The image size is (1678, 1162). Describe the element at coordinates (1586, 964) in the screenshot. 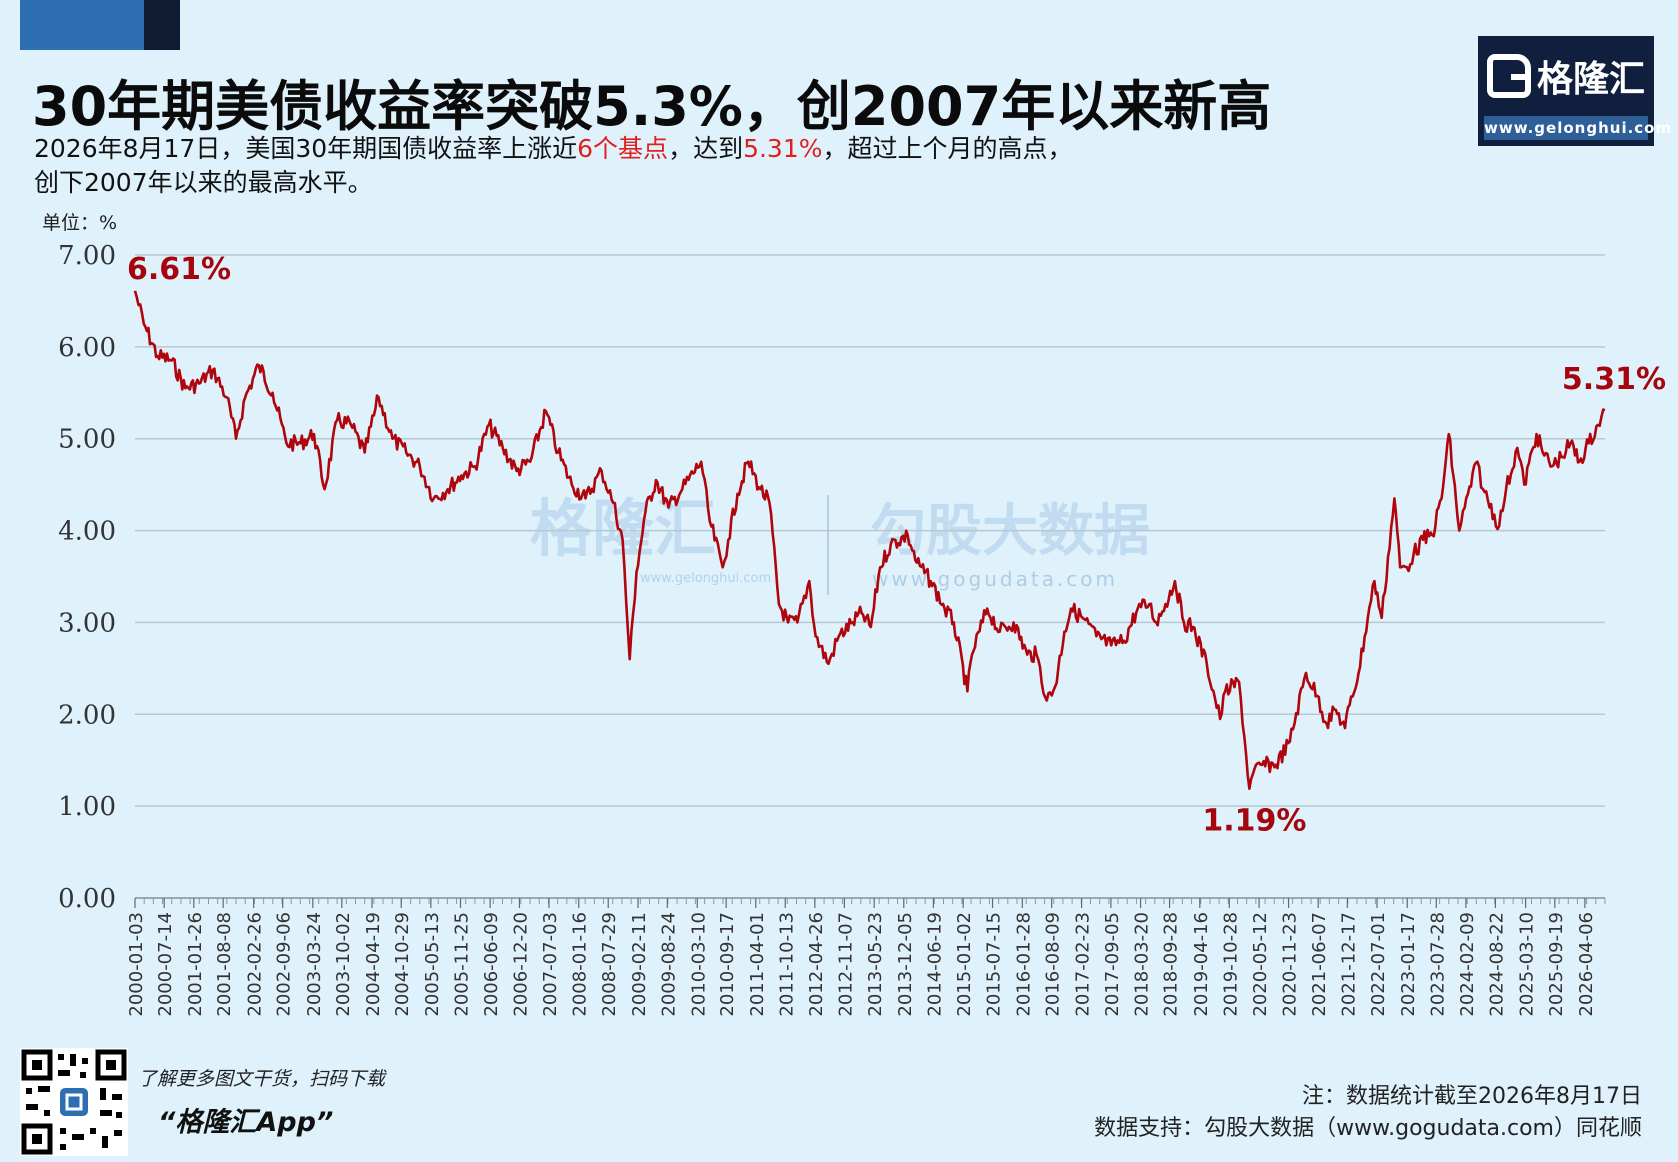

I see `x-tick-label: 2026-04-06` at that location.